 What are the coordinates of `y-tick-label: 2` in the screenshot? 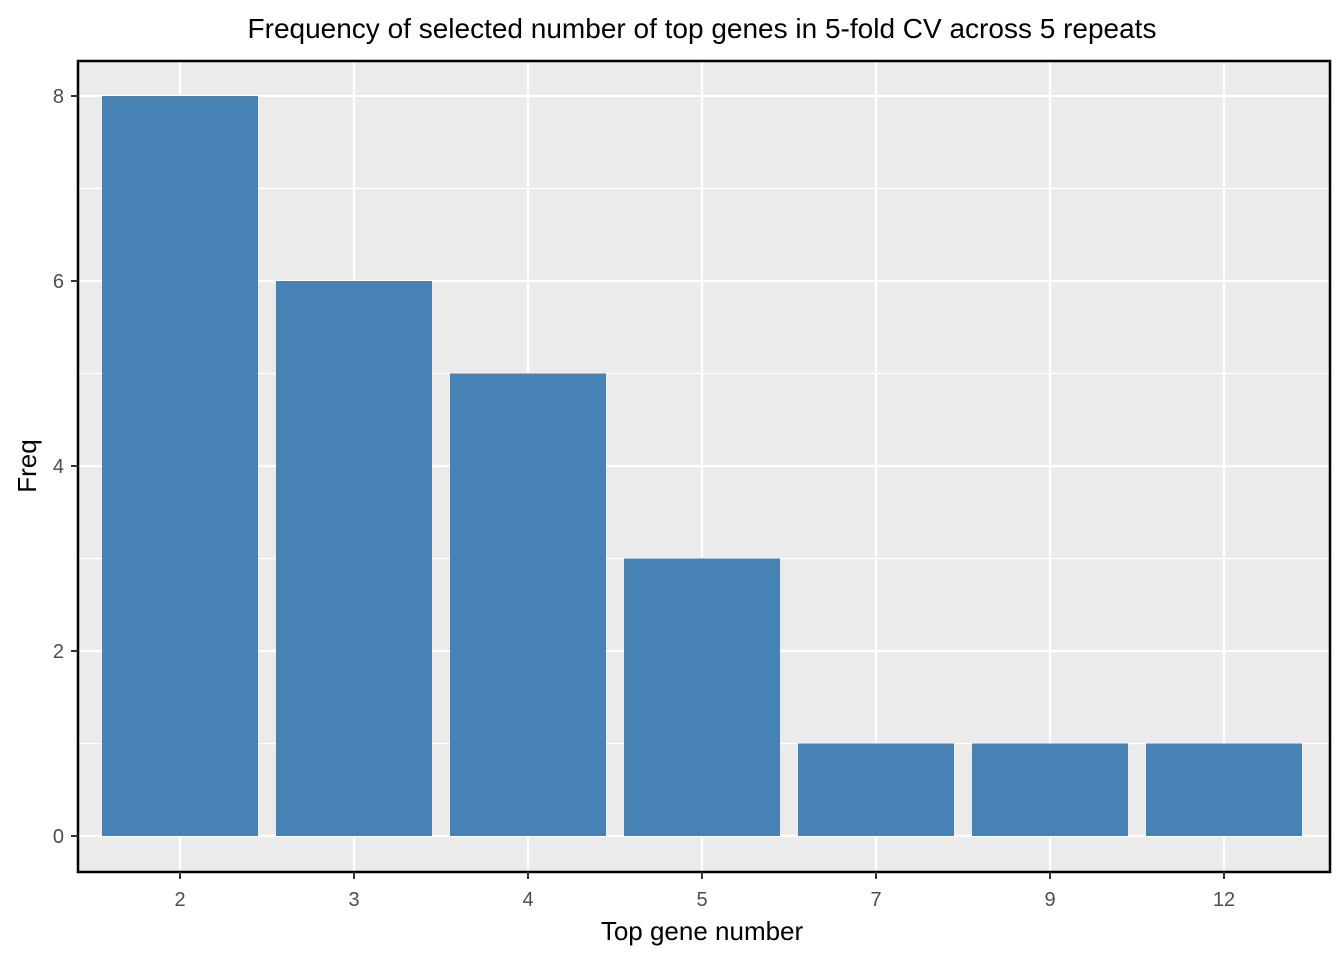 It's located at (58, 652).